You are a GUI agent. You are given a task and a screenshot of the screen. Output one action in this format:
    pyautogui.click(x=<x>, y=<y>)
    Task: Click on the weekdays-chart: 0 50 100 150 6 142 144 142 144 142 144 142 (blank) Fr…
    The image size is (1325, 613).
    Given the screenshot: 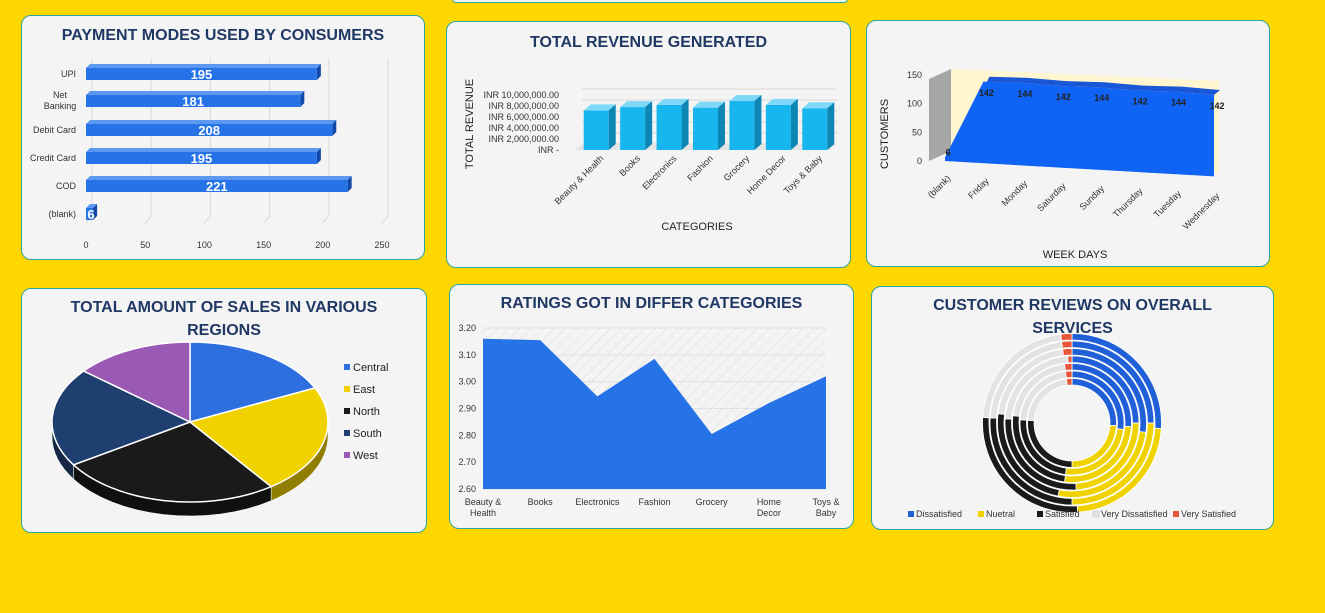 What is the action you would take?
    pyautogui.click(x=1052, y=165)
    